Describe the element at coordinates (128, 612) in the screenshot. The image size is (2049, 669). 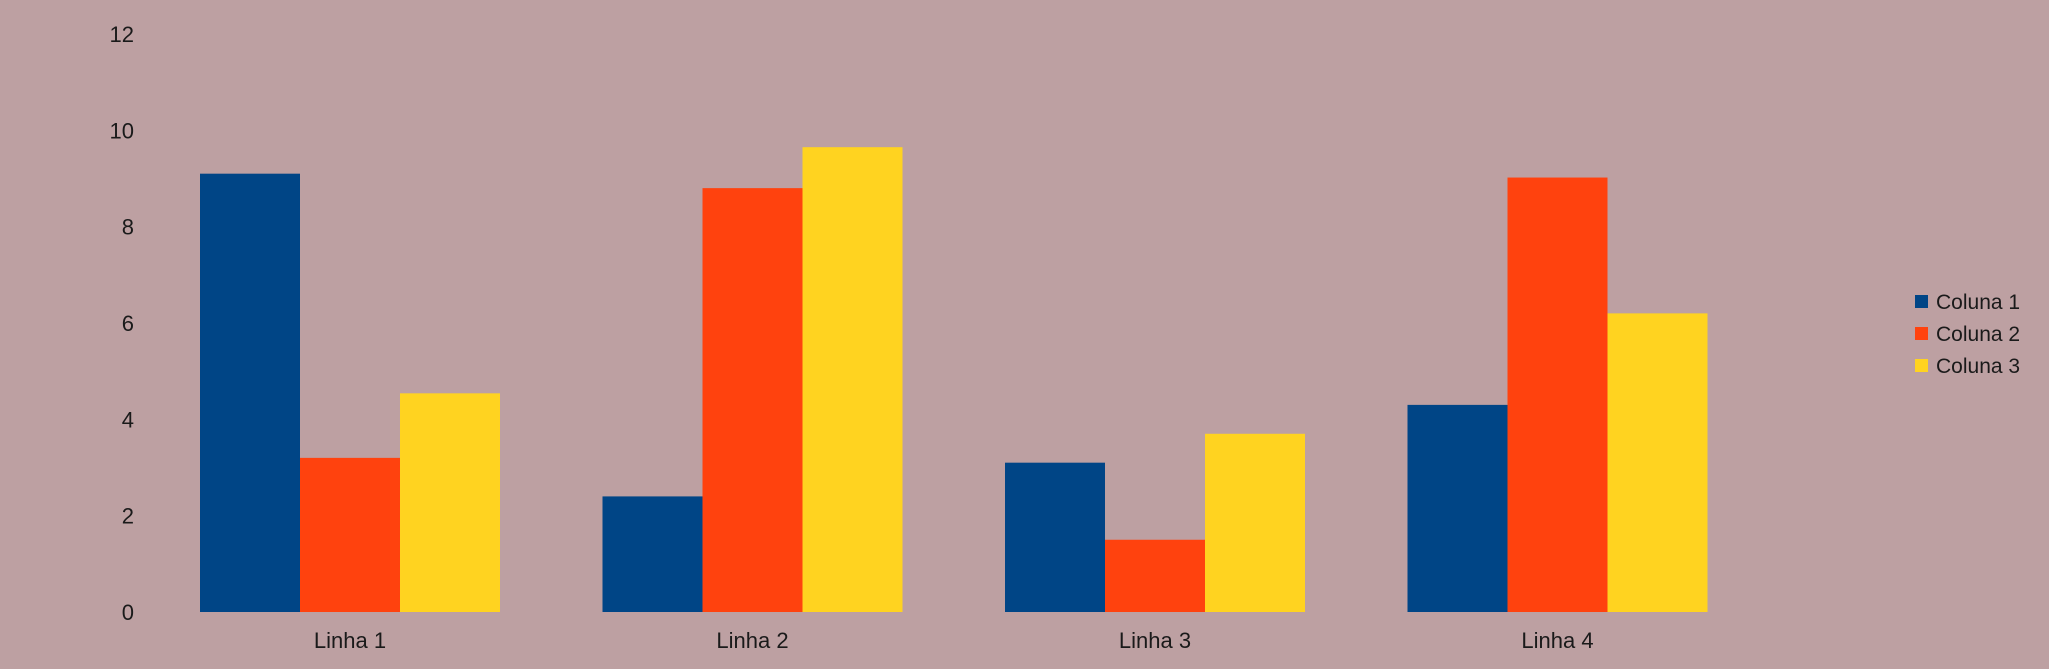
I see `y-tick-label: 0` at that location.